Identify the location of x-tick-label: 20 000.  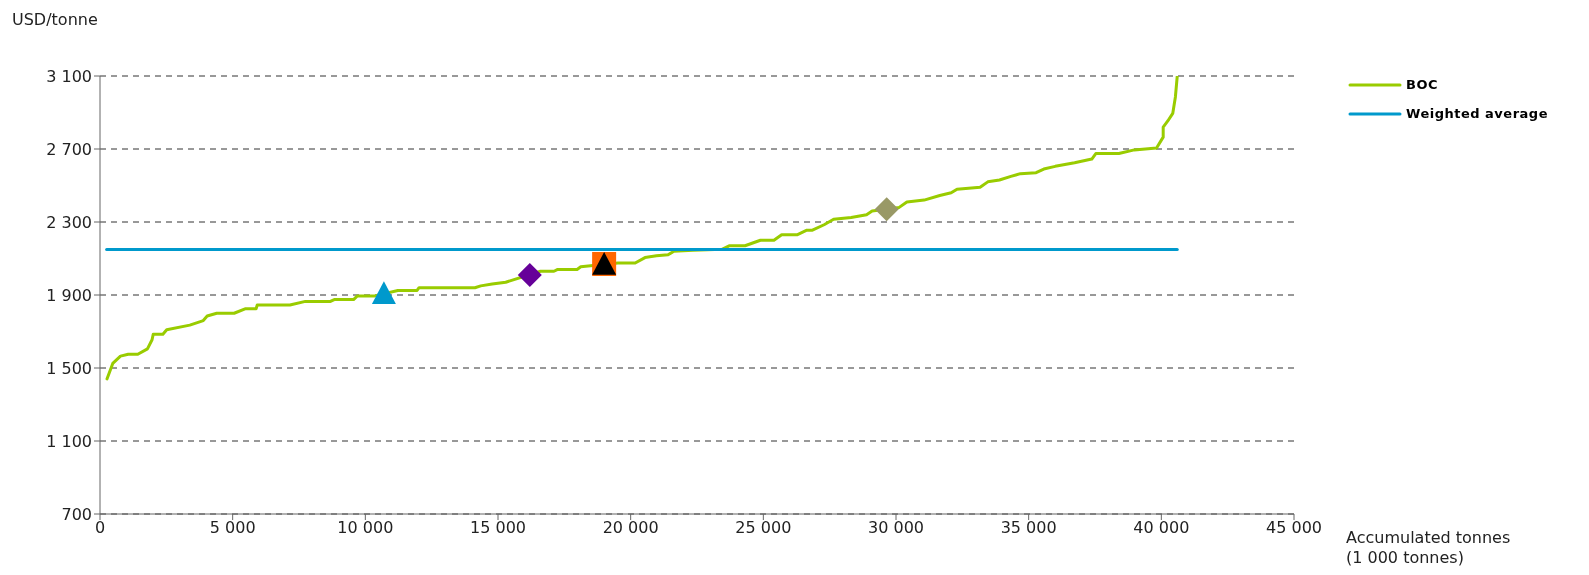
(630, 528).